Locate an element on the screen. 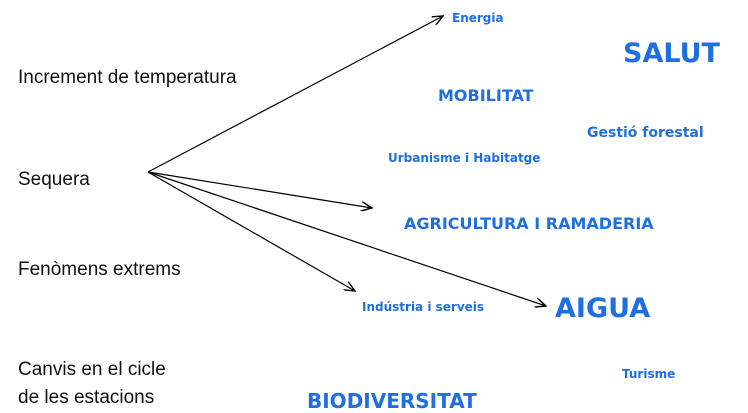  sector: AGRICULTURA I RAMADERIA is located at coordinates (529, 223).